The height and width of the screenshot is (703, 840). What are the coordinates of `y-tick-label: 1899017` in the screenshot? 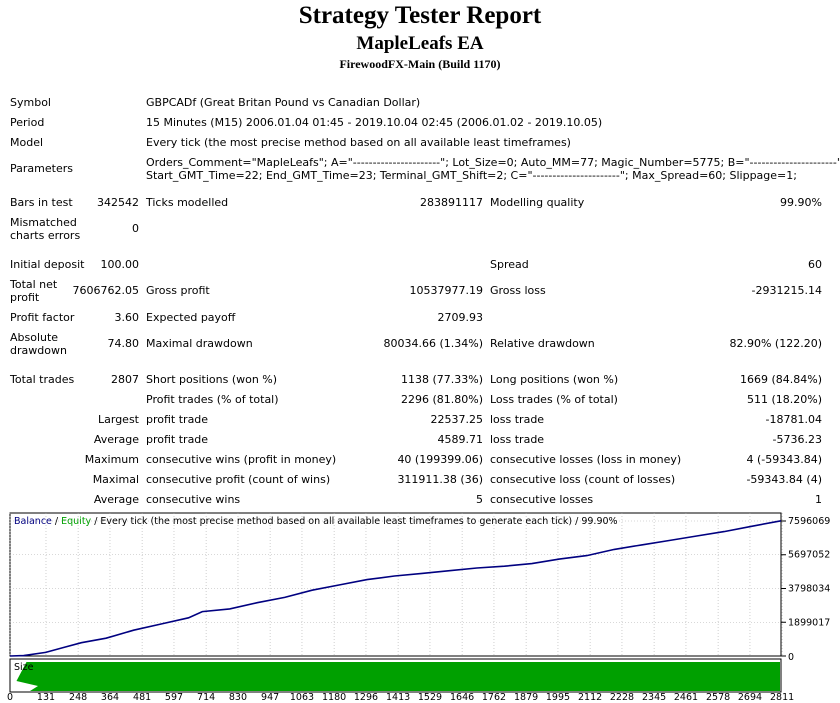 It's located at (809, 622).